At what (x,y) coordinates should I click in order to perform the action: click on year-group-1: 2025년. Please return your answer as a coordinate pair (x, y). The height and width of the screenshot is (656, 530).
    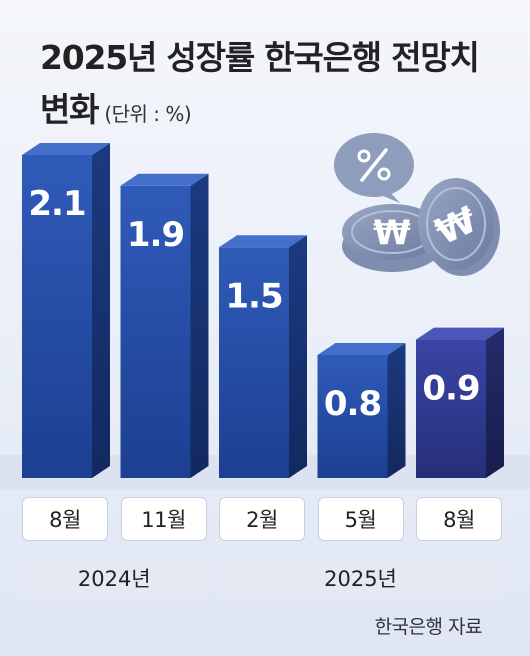
    Looking at the image, I should click on (360, 578).